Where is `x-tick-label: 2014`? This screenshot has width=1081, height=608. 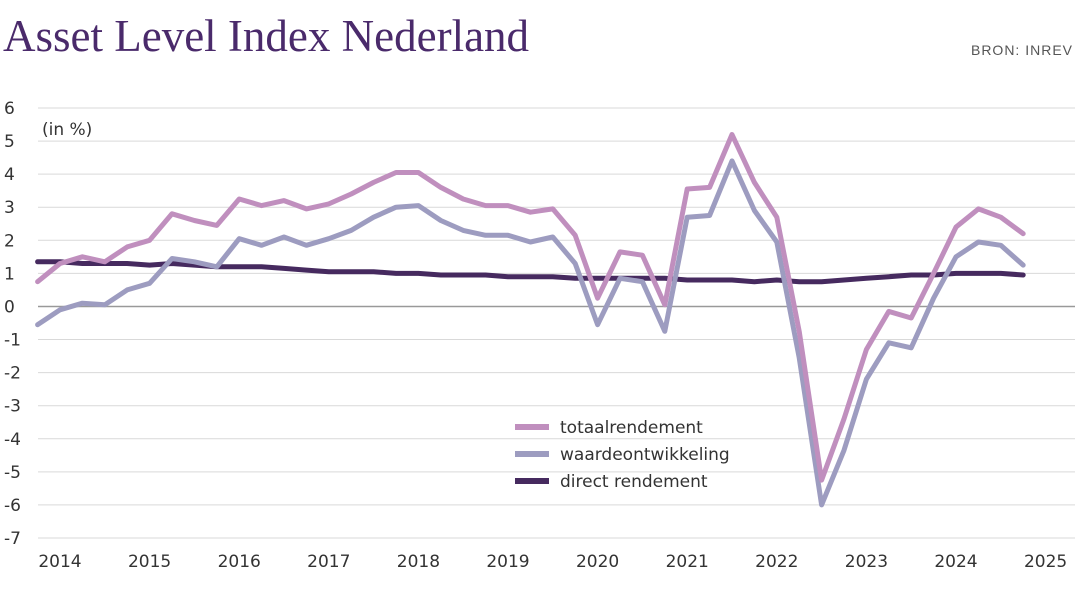
x-tick-label: 2014 is located at coordinates (59, 562).